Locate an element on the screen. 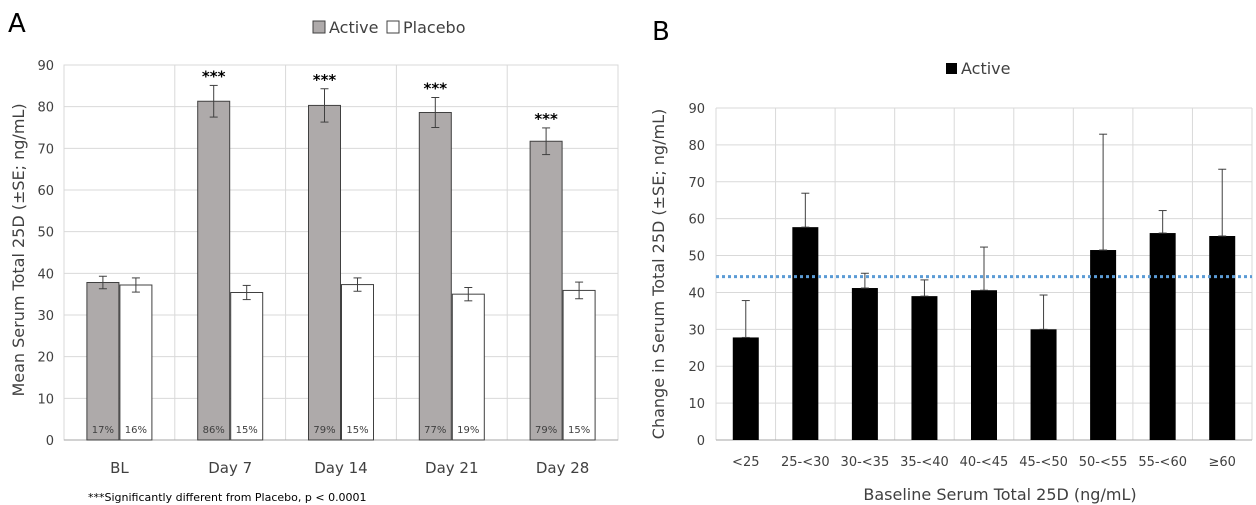 This screenshot has width=1256, height=505. panel-a-letter: A is located at coordinates (17, 24).